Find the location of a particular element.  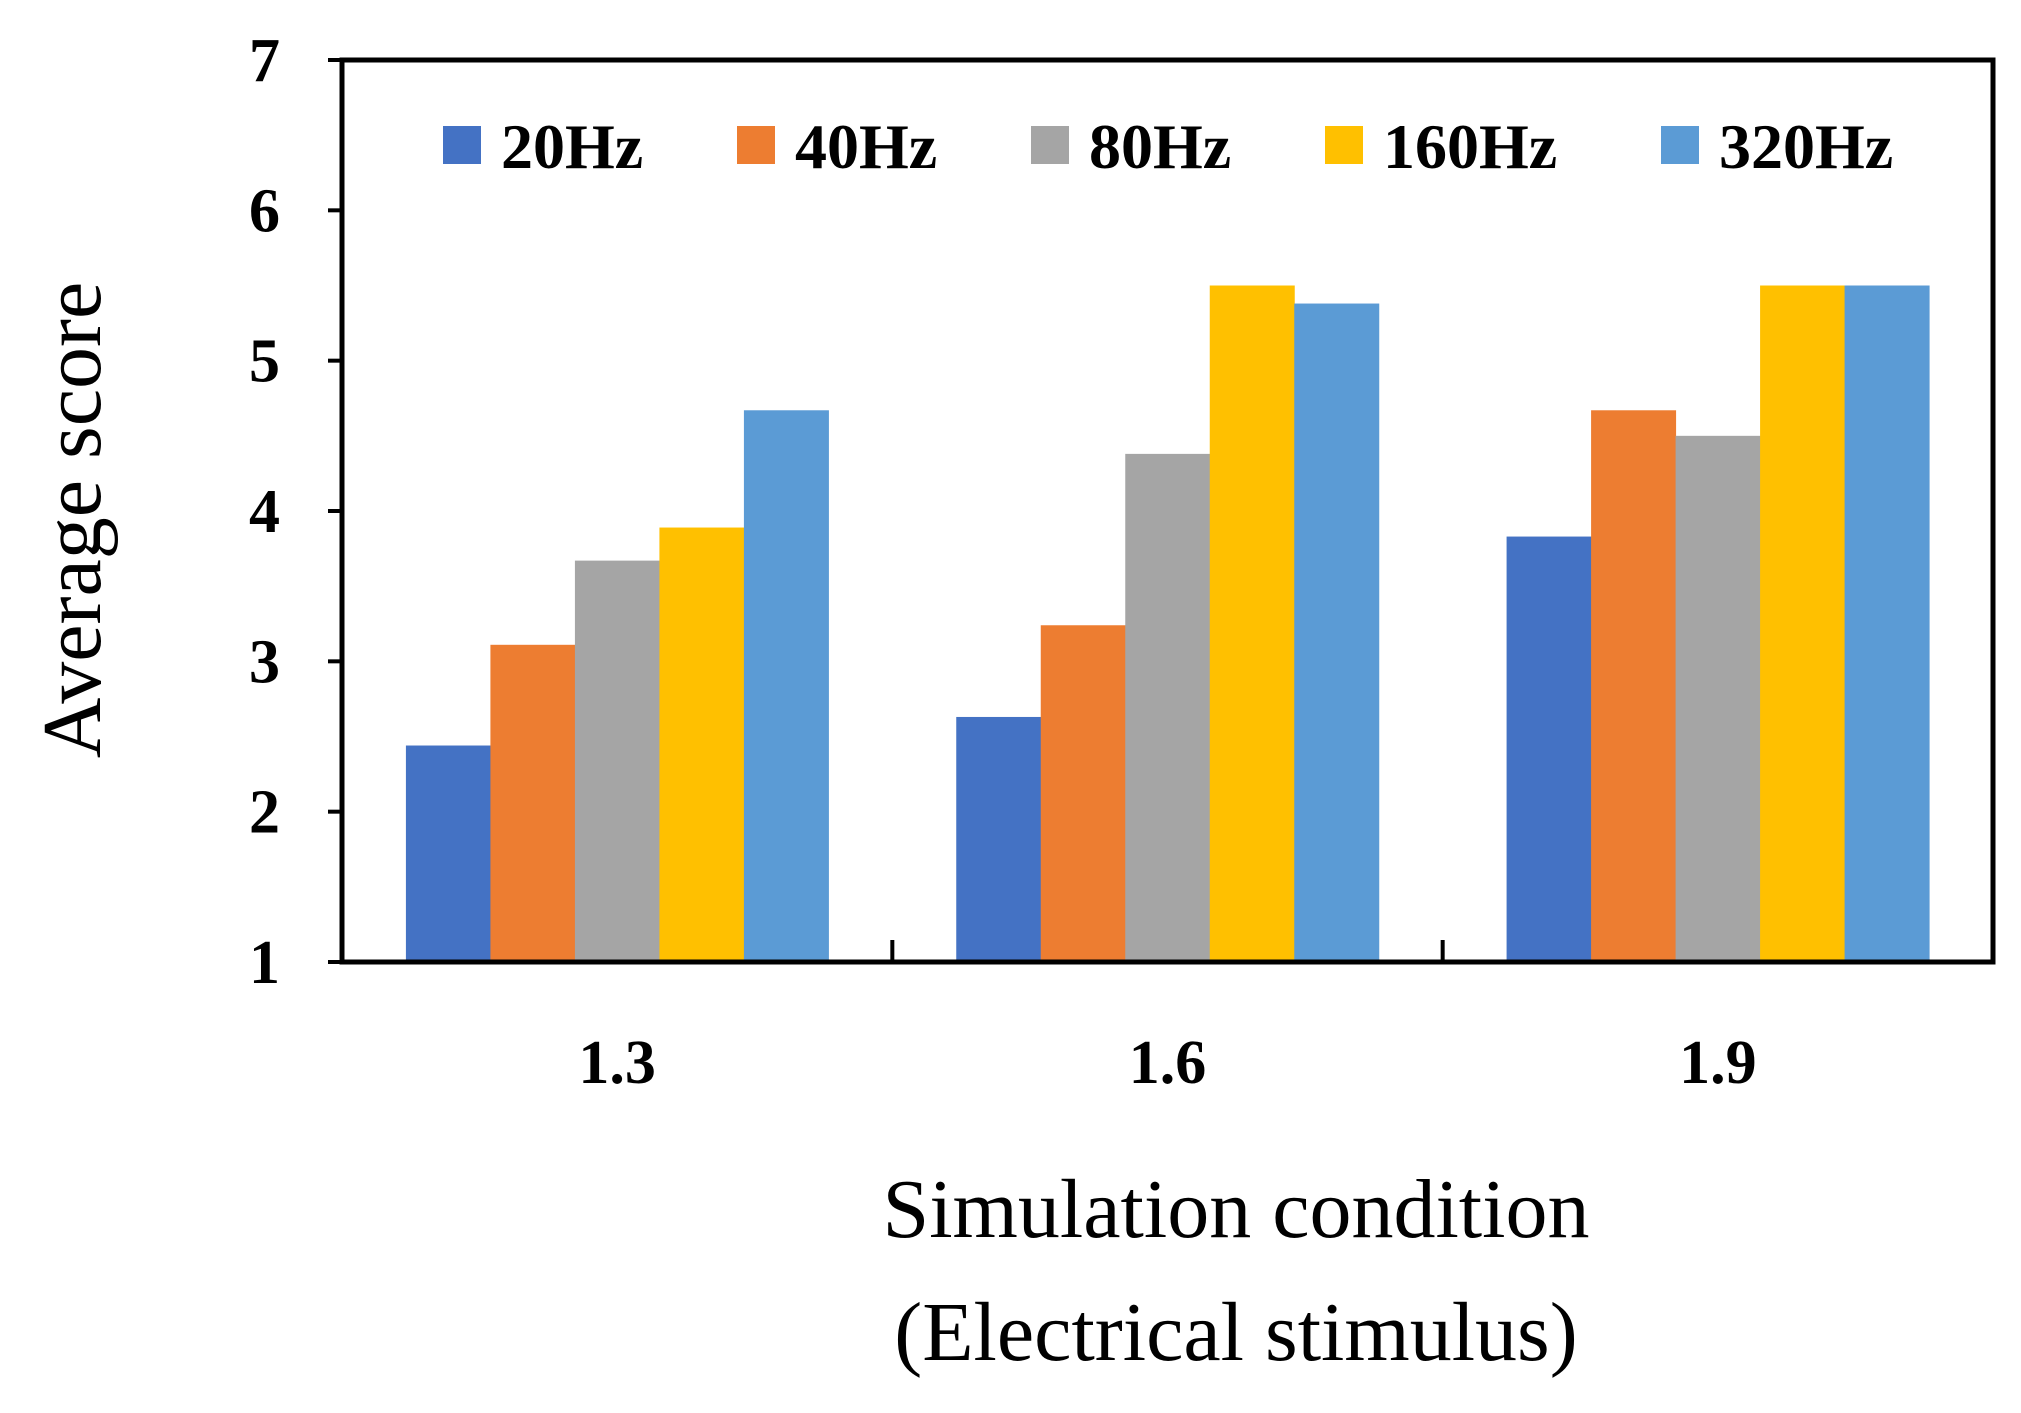

bar-80Hz-1.3 is located at coordinates (617, 761).